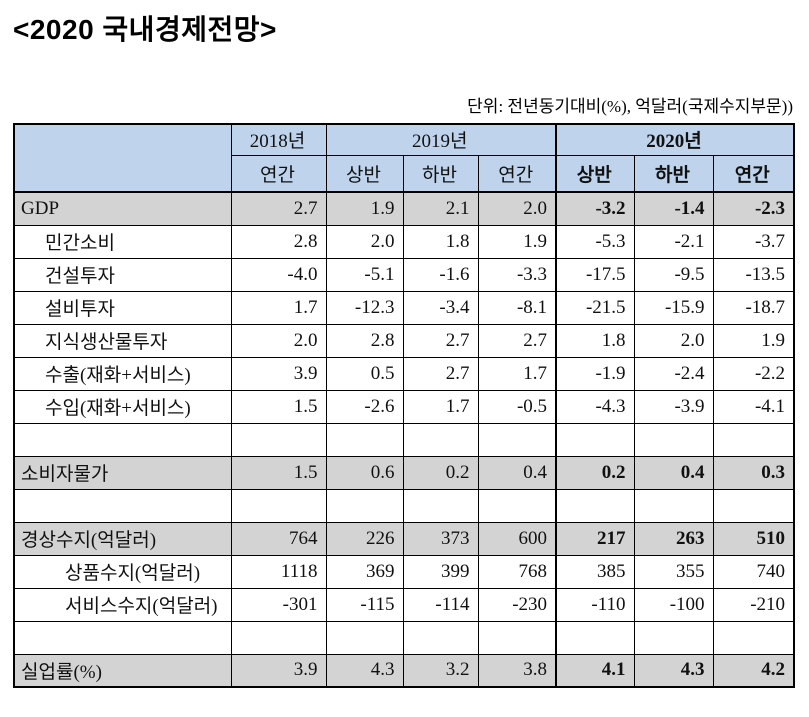 This screenshot has width=809, height=717. Describe the element at coordinates (753, 173) in the screenshot. I see `header-2020-annual: 연간` at that location.